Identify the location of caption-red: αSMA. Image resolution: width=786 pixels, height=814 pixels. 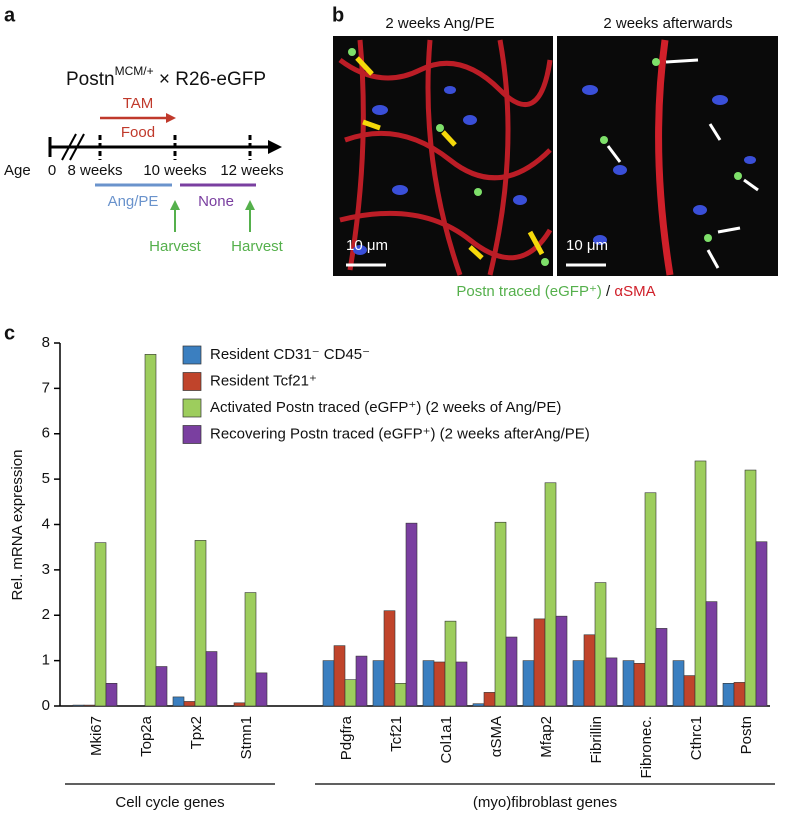
(634, 291).